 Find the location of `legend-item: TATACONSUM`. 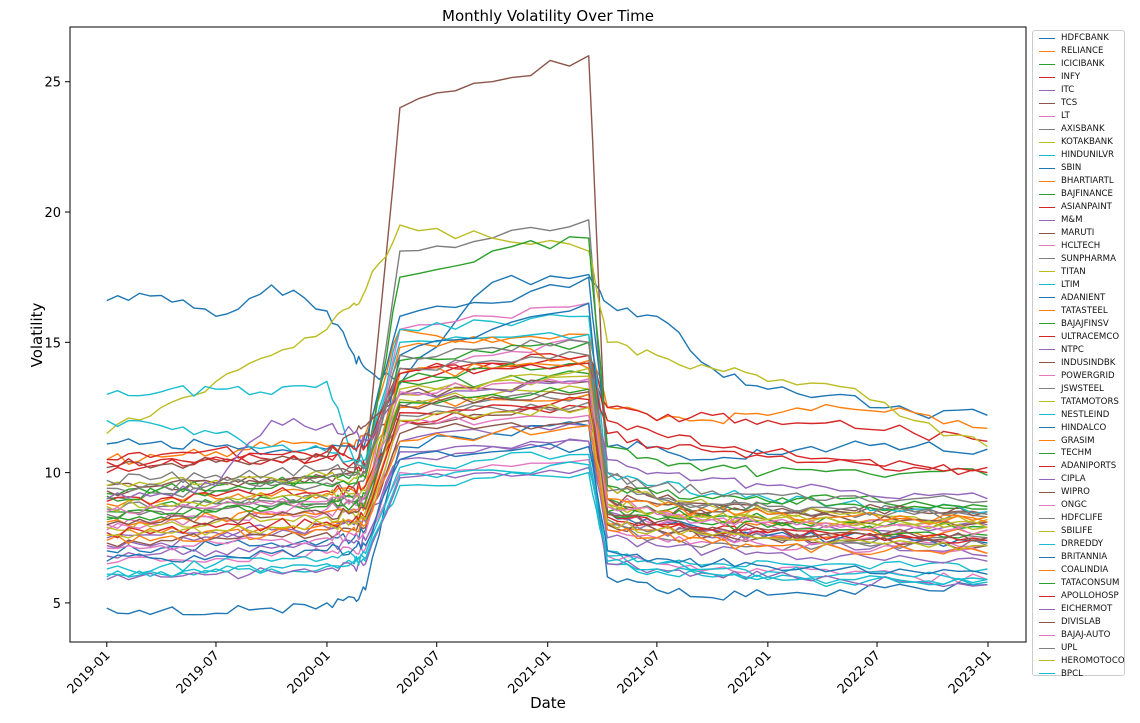

legend-item: TATACONSUM is located at coordinates (1078, 583).